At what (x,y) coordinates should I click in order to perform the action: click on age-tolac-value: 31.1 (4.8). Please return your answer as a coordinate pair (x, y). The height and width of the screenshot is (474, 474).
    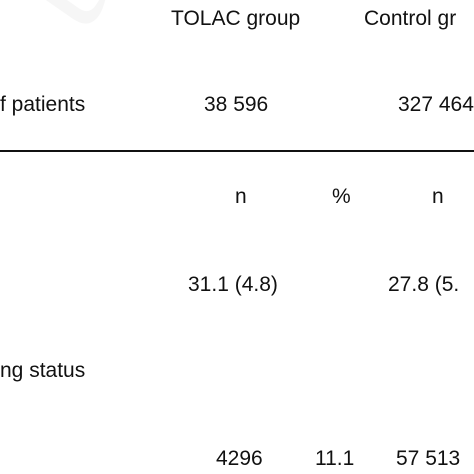
    Looking at the image, I should click on (233, 284).